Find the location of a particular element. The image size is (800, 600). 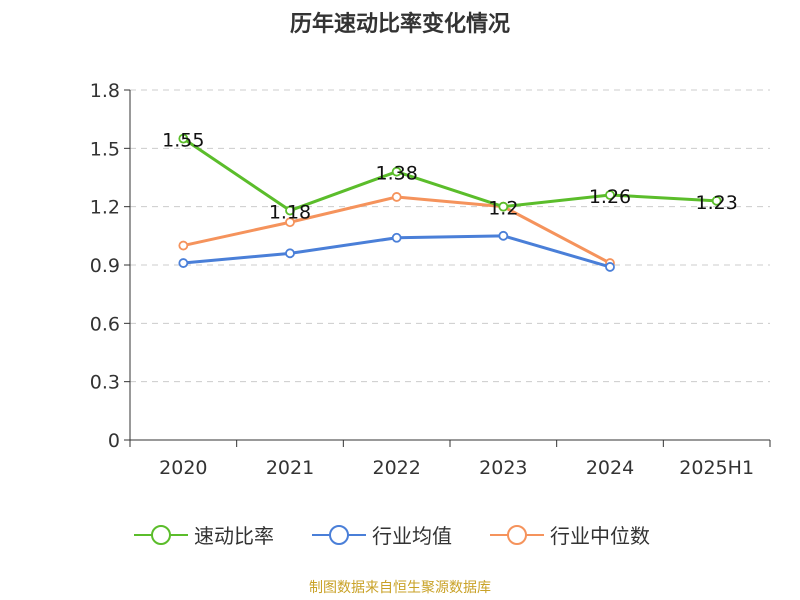

legend-label-industry-median: 行业中位数 is located at coordinates (600, 536).